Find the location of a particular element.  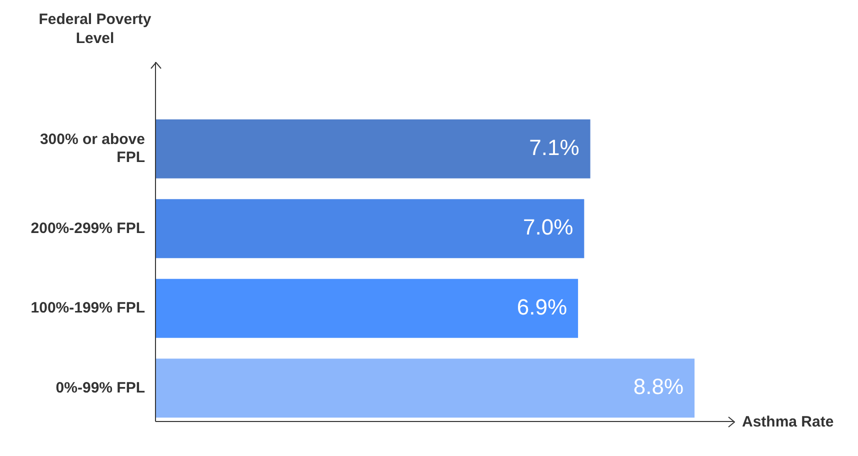

y-tick-label: 200%-299% FPL is located at coordinates (87, 228).